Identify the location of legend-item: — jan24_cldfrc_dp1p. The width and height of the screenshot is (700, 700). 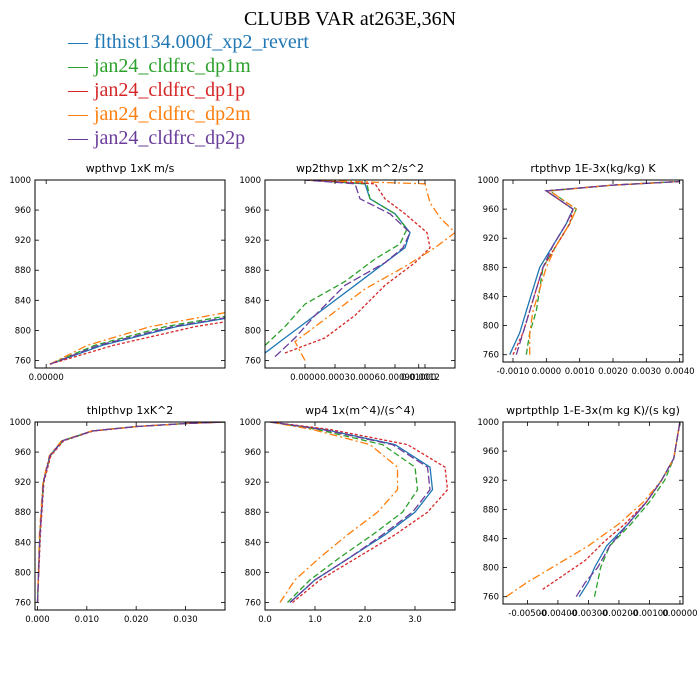
(188, 90).